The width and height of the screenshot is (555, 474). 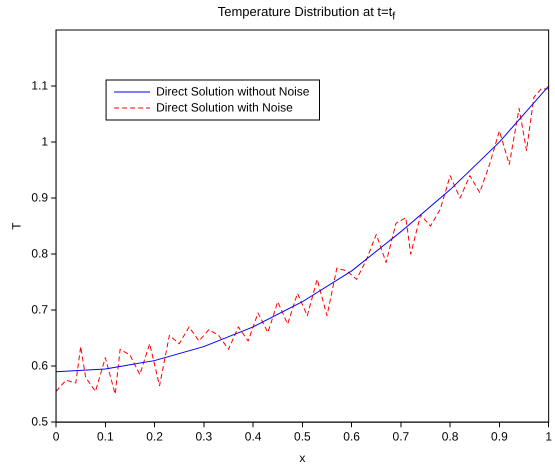 What do you see at coordinates (56, 437) in the screenshot?
I see `x-tick-label: 0` at bounding box center [56, 437].